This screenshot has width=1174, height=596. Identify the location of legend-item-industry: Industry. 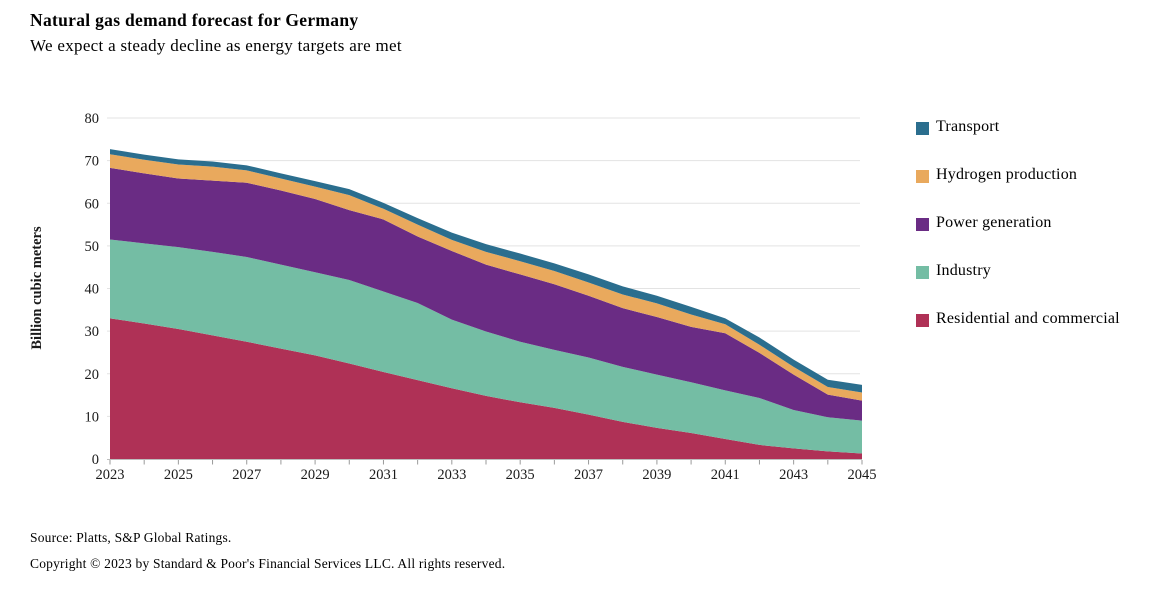
(1045, 271).